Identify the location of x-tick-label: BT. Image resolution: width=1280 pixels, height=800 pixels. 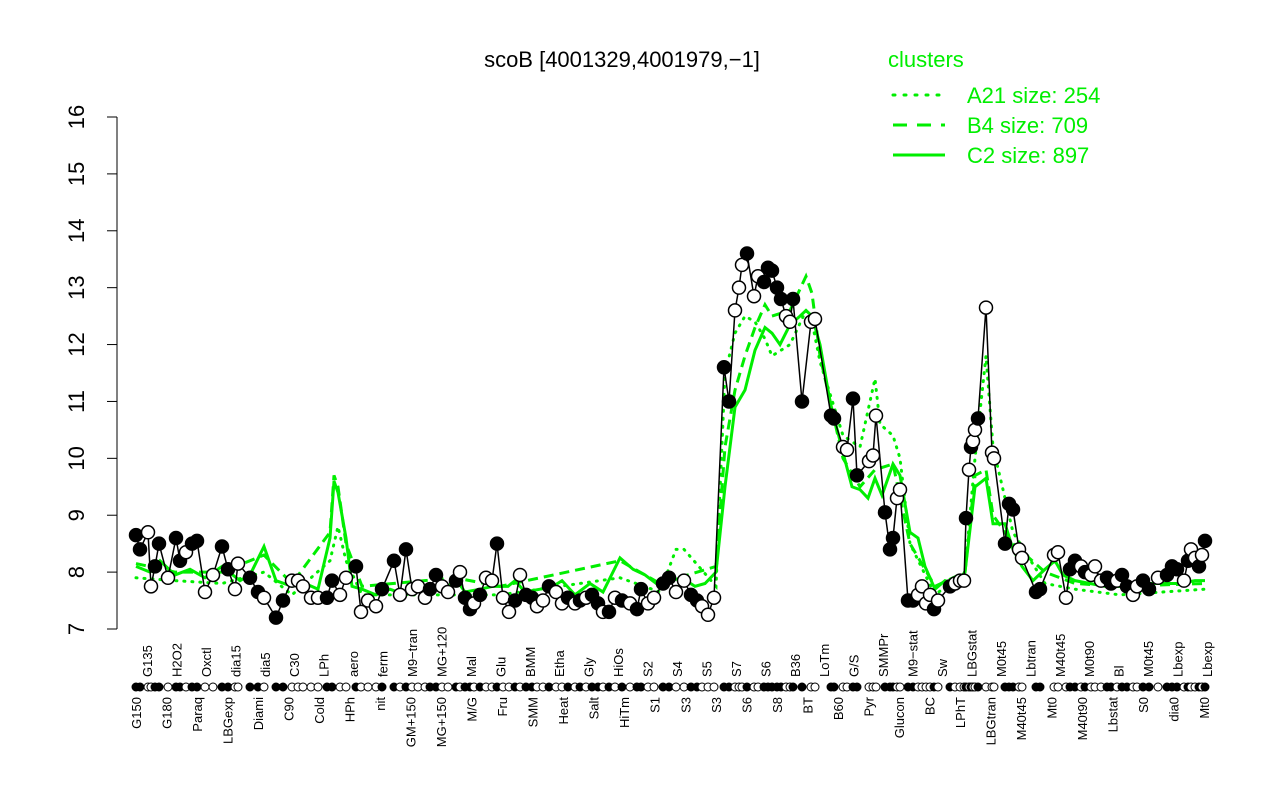
(807, 705).